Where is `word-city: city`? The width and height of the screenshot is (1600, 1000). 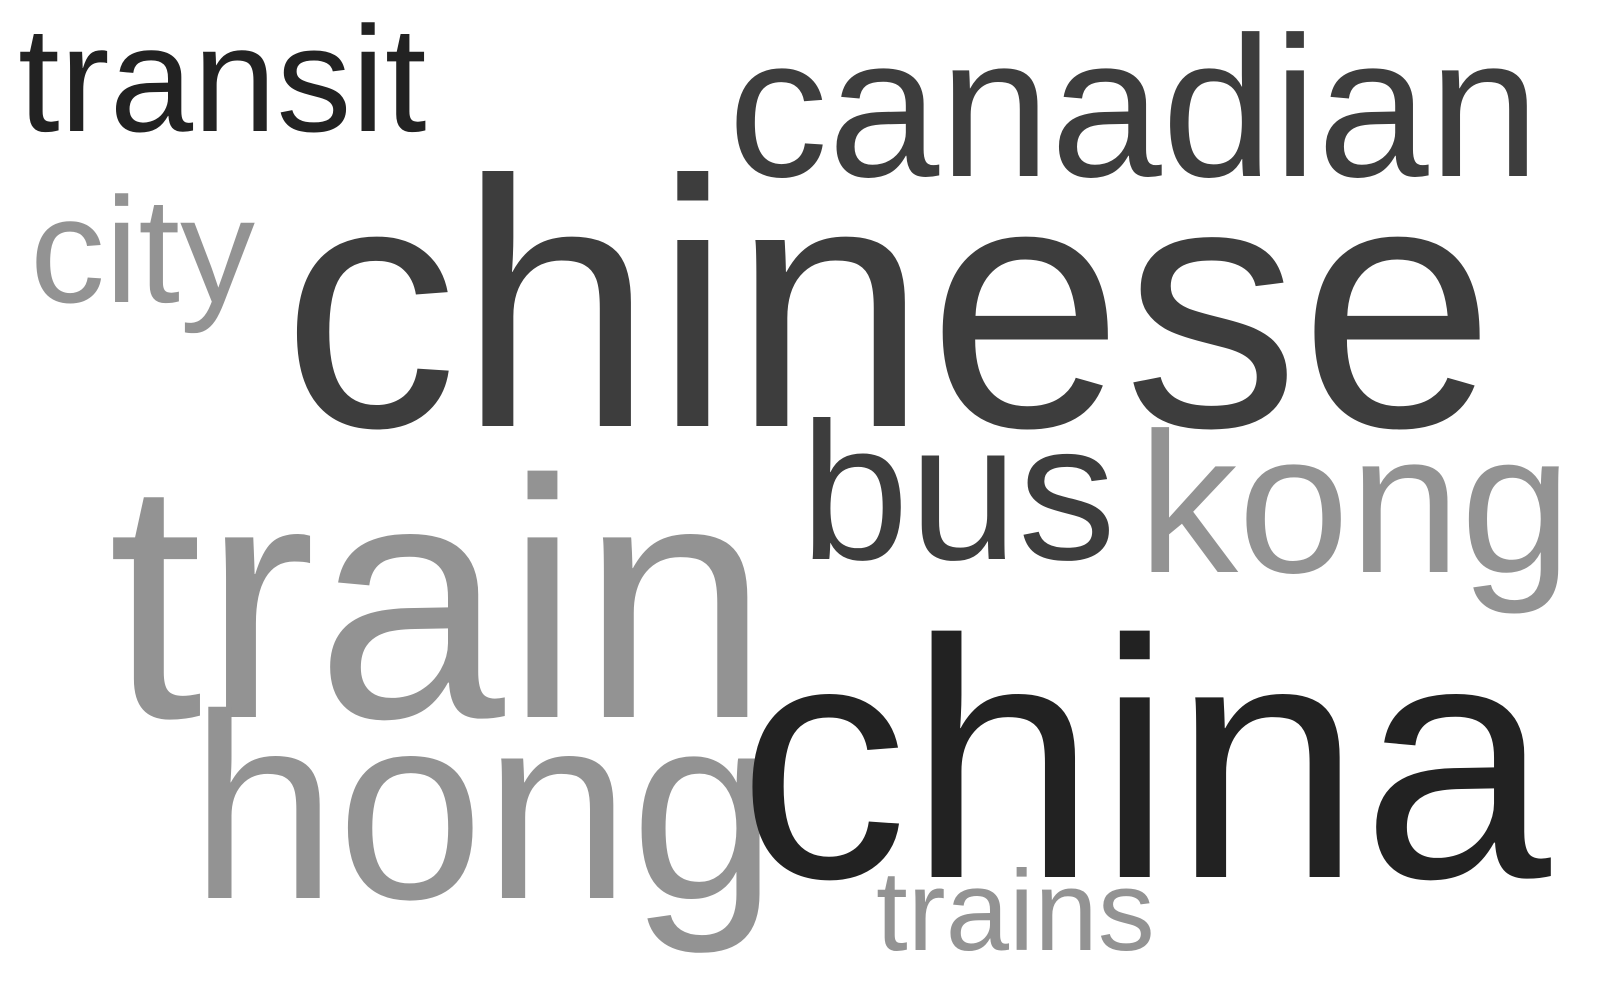 word-city: city is located at coordinates (142, 250).